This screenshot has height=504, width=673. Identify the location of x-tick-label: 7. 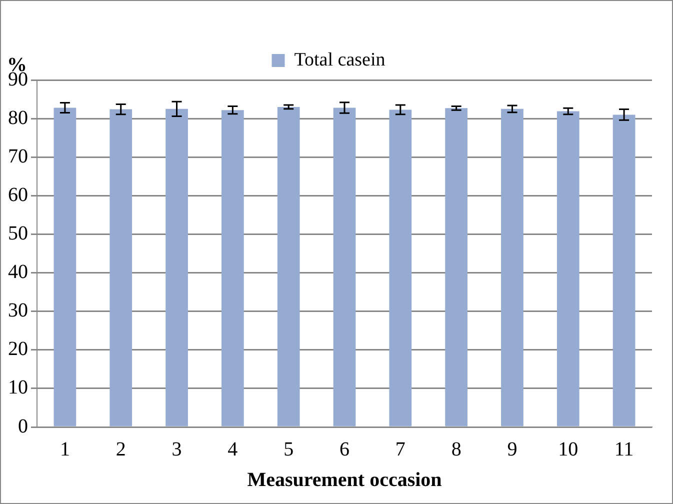
(400, 449).